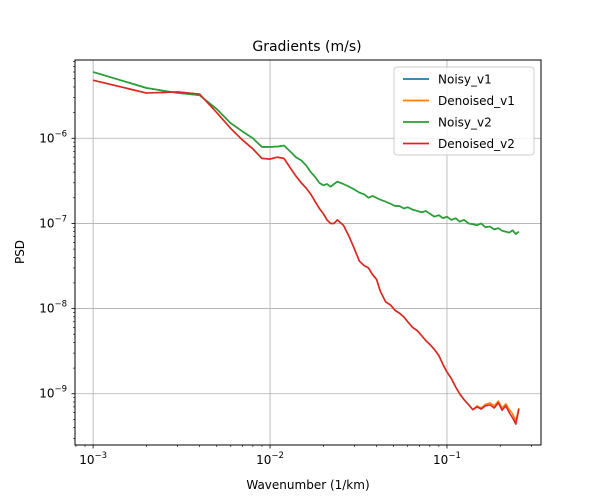 This screenshot has height=500, width=600. What do you see at coordinates (465, 123) in the screenshot?
I see `legend-entry: Noisy_v2` at bounding box center [465, 123].